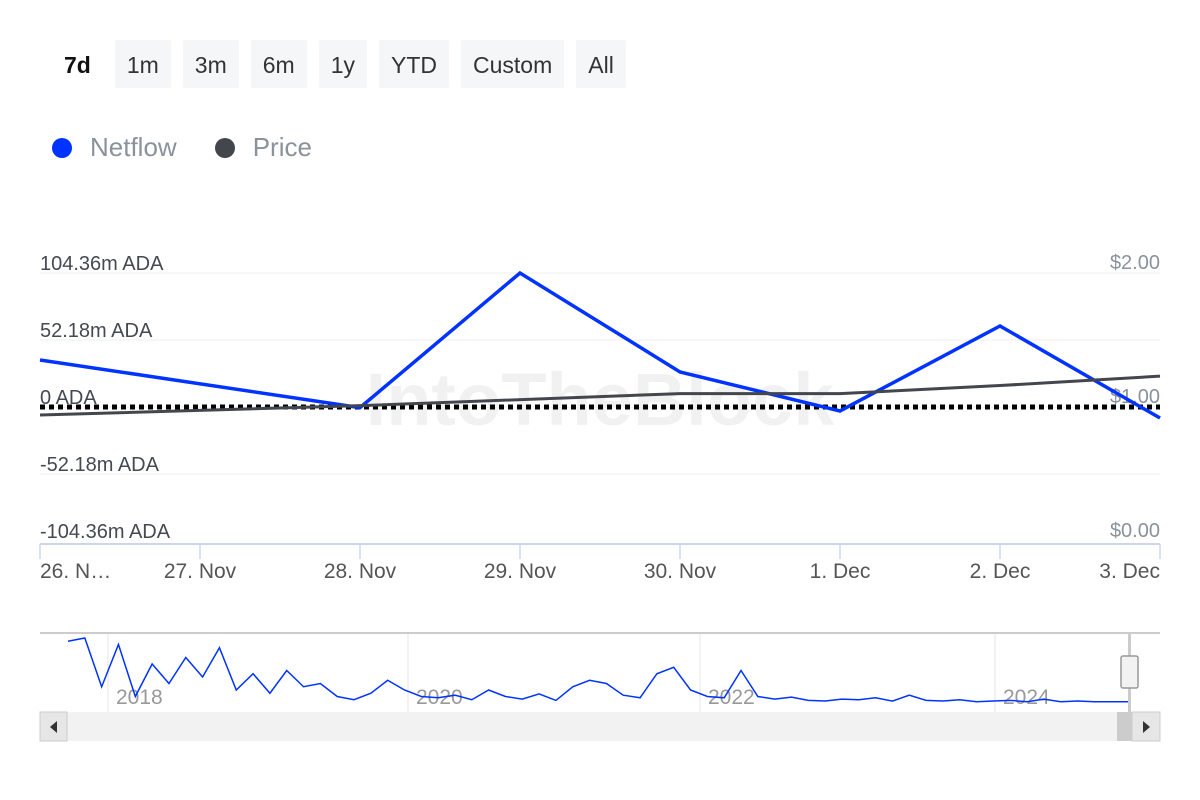 This screenshot has width=1200, height=800. Describe the element at coordinates (1124, 726) in the screenshot. I see `scrollbar-thumb` at that location.